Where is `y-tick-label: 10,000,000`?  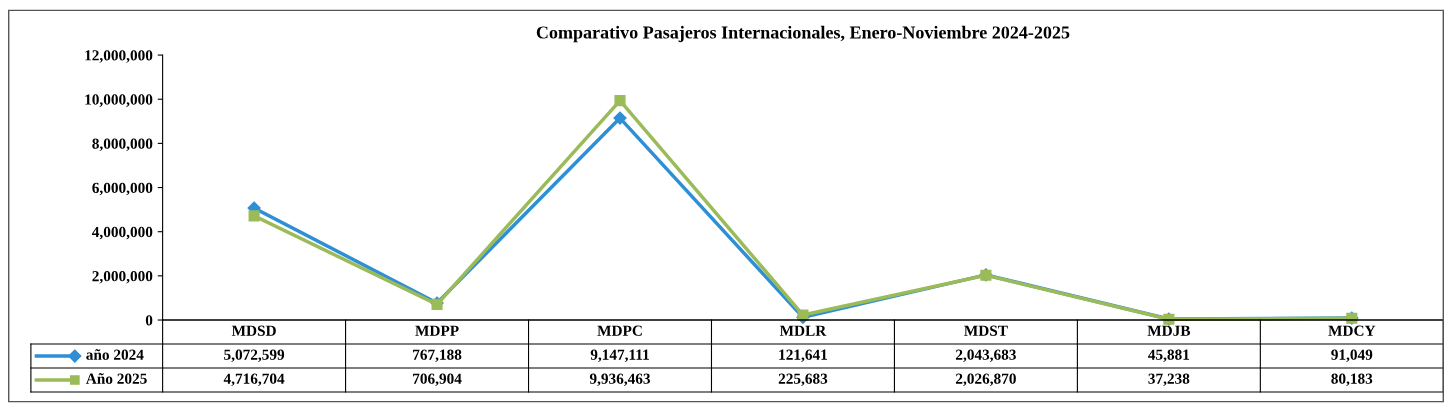 y-tick-label: 10,000,000 is located at coordinates (119, 100).